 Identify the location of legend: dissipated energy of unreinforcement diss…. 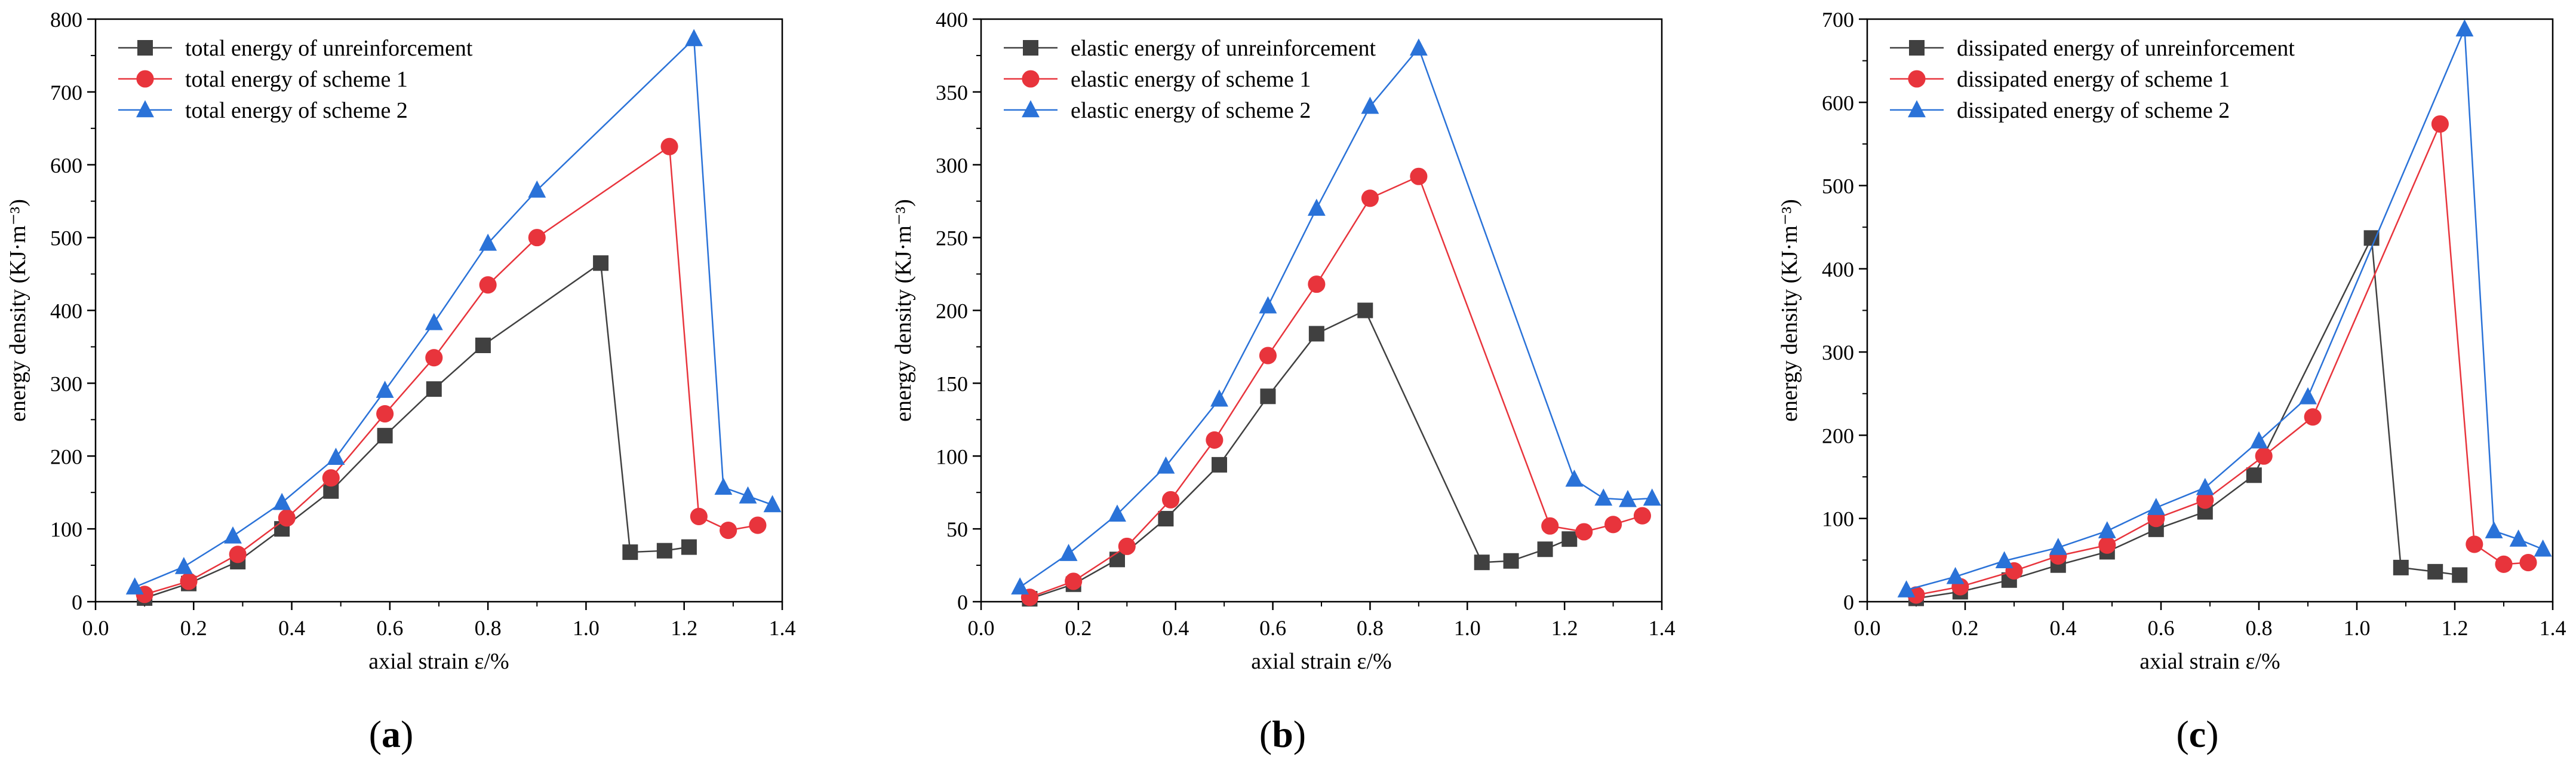
(2092, 80).